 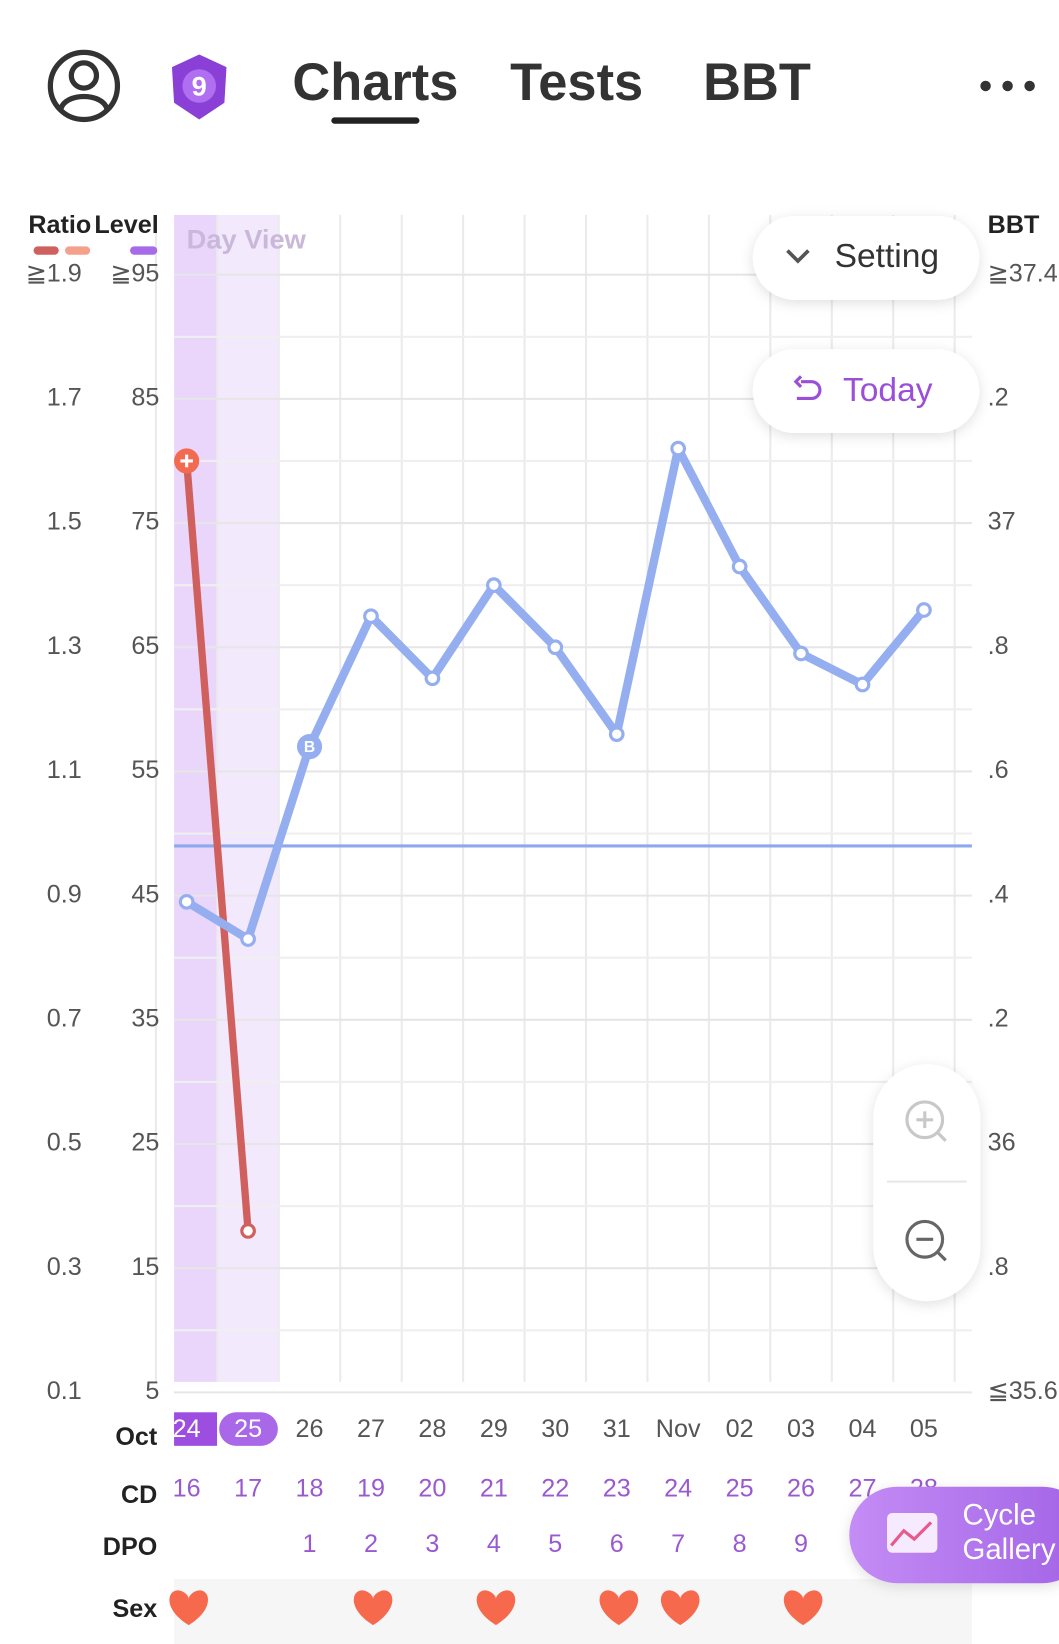 What do you see at coordinates (145, 522) in the screenshot?
I see `level-tick-label: 75` at bounding box center [145, 522].